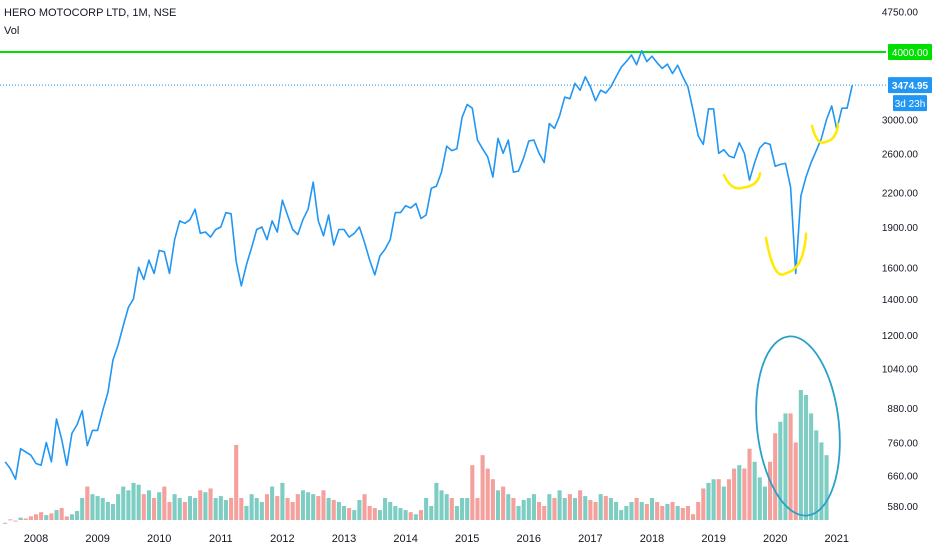 The height and width of the screenshot is (555, 932). I want to click on time-tick-label: 2016, so click(529, 539).